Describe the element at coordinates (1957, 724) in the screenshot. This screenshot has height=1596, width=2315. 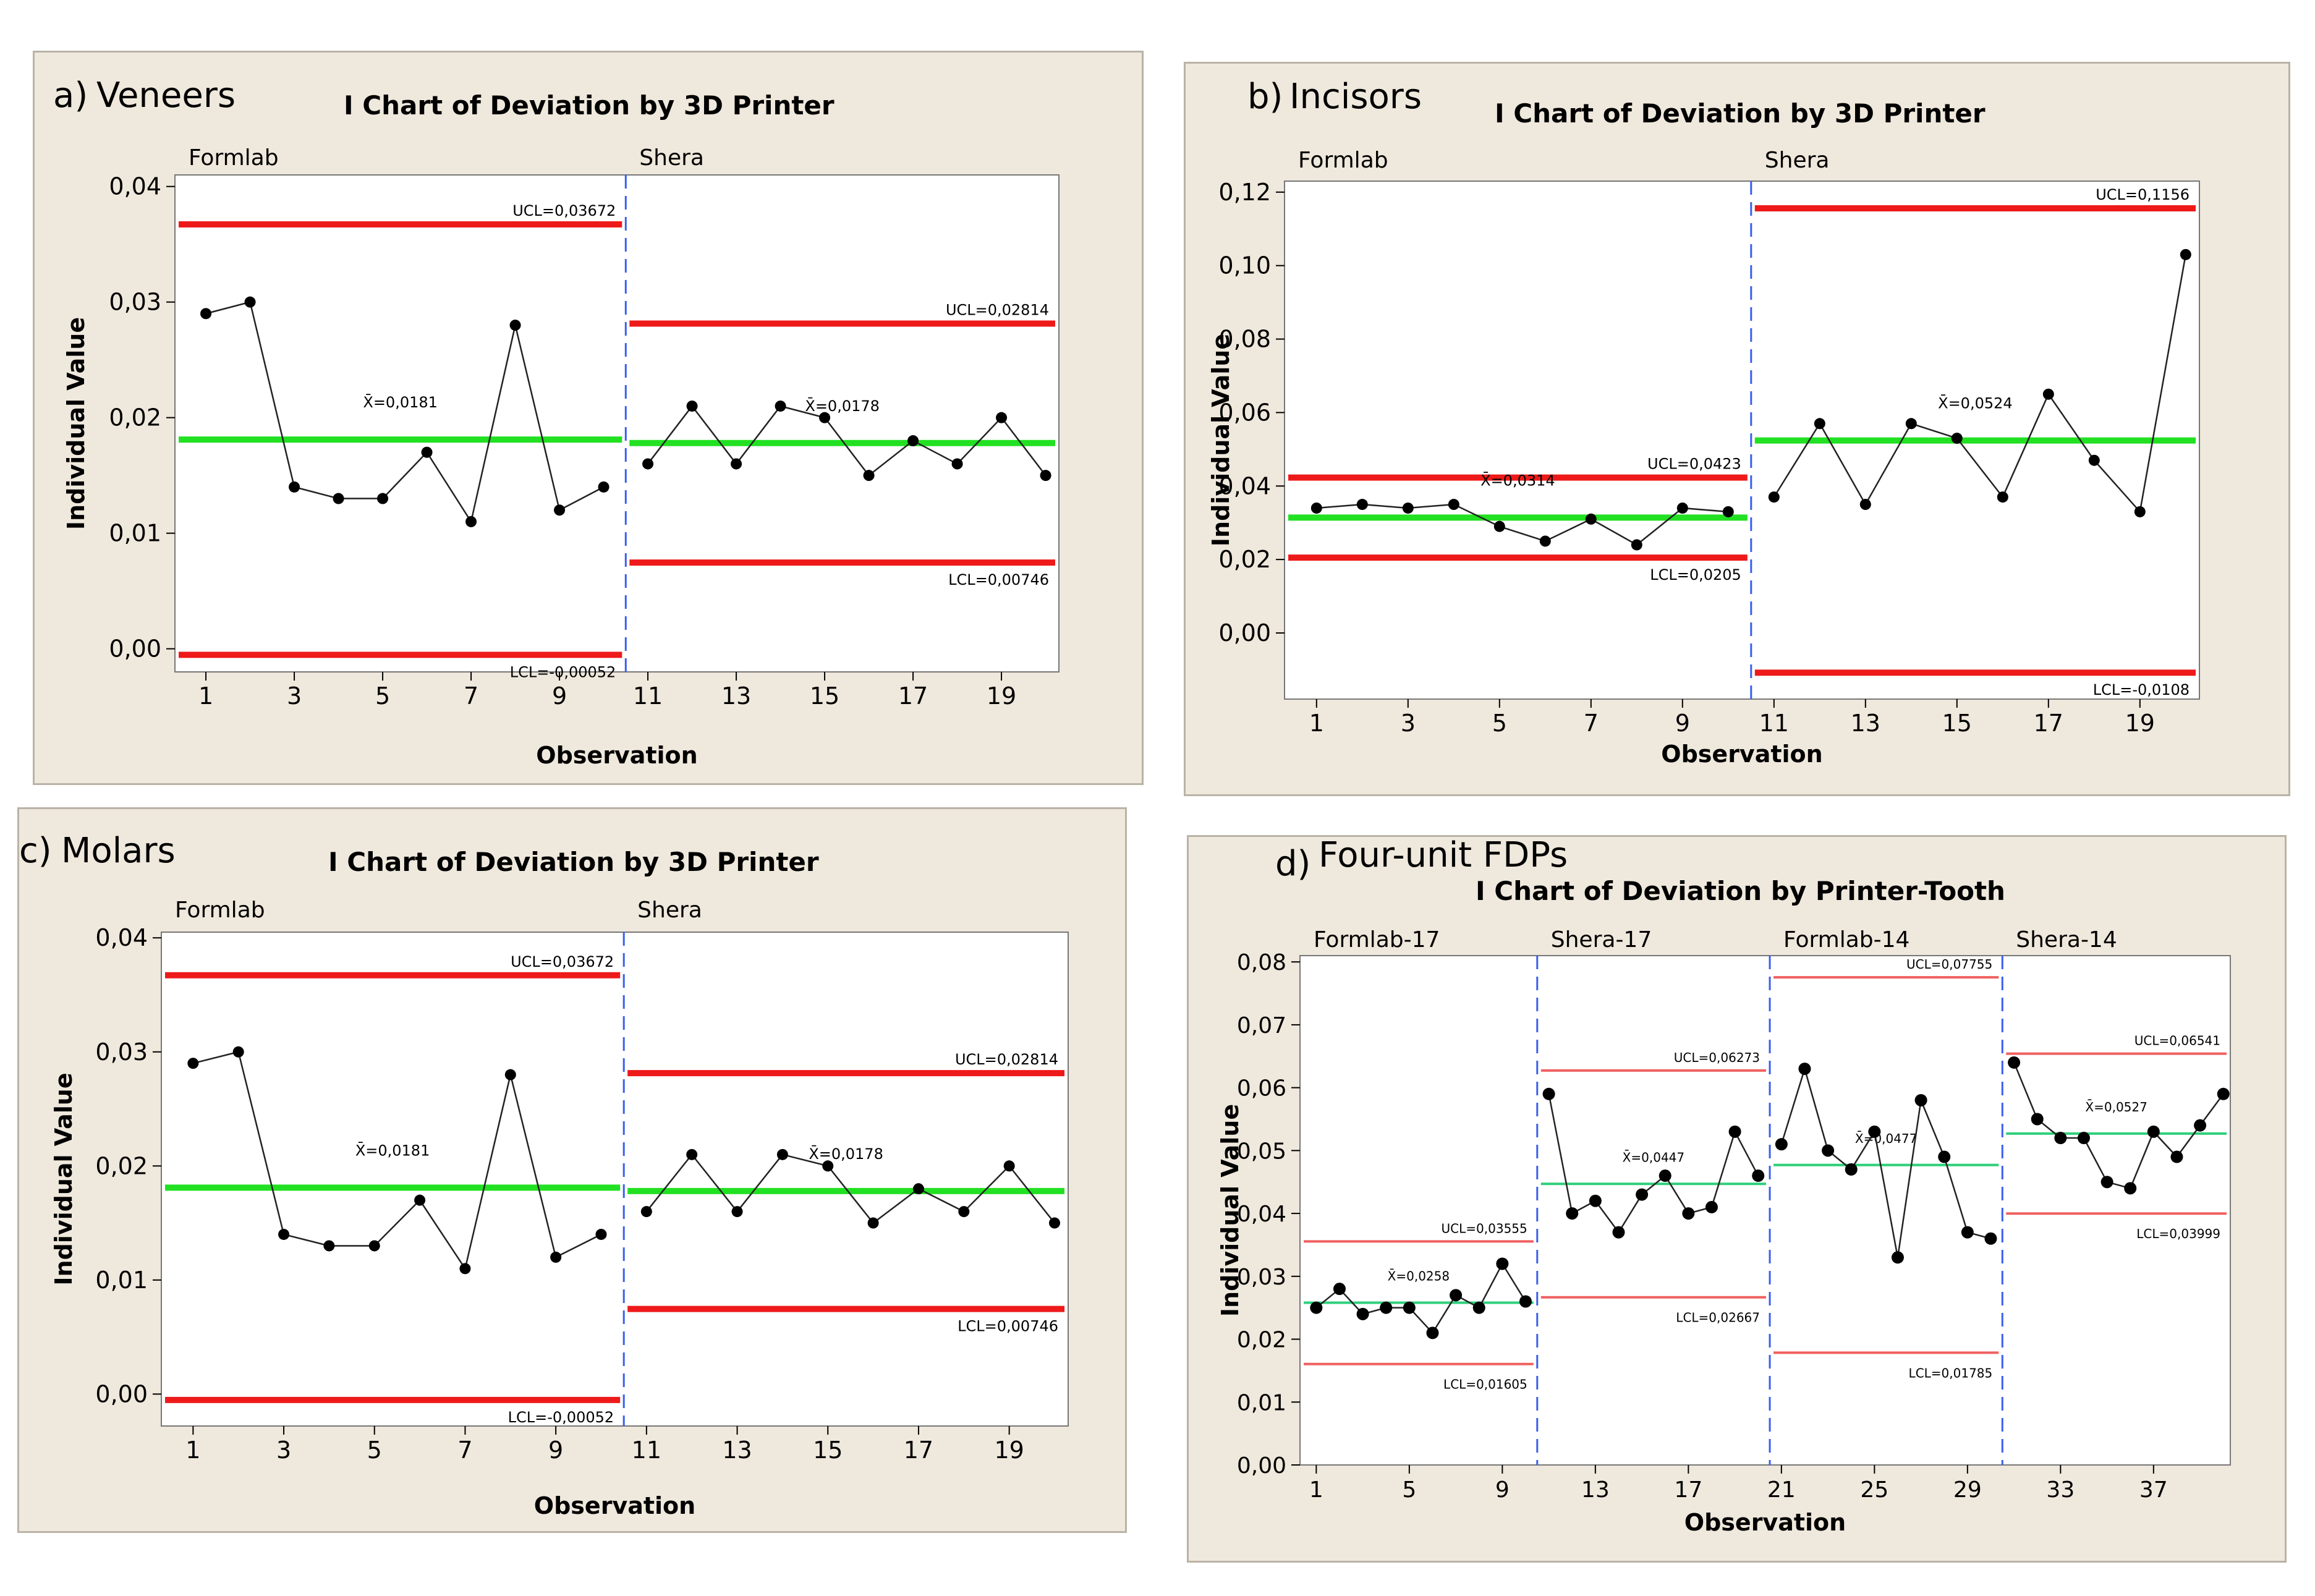
I see `x-tick-label: 15` at that location.